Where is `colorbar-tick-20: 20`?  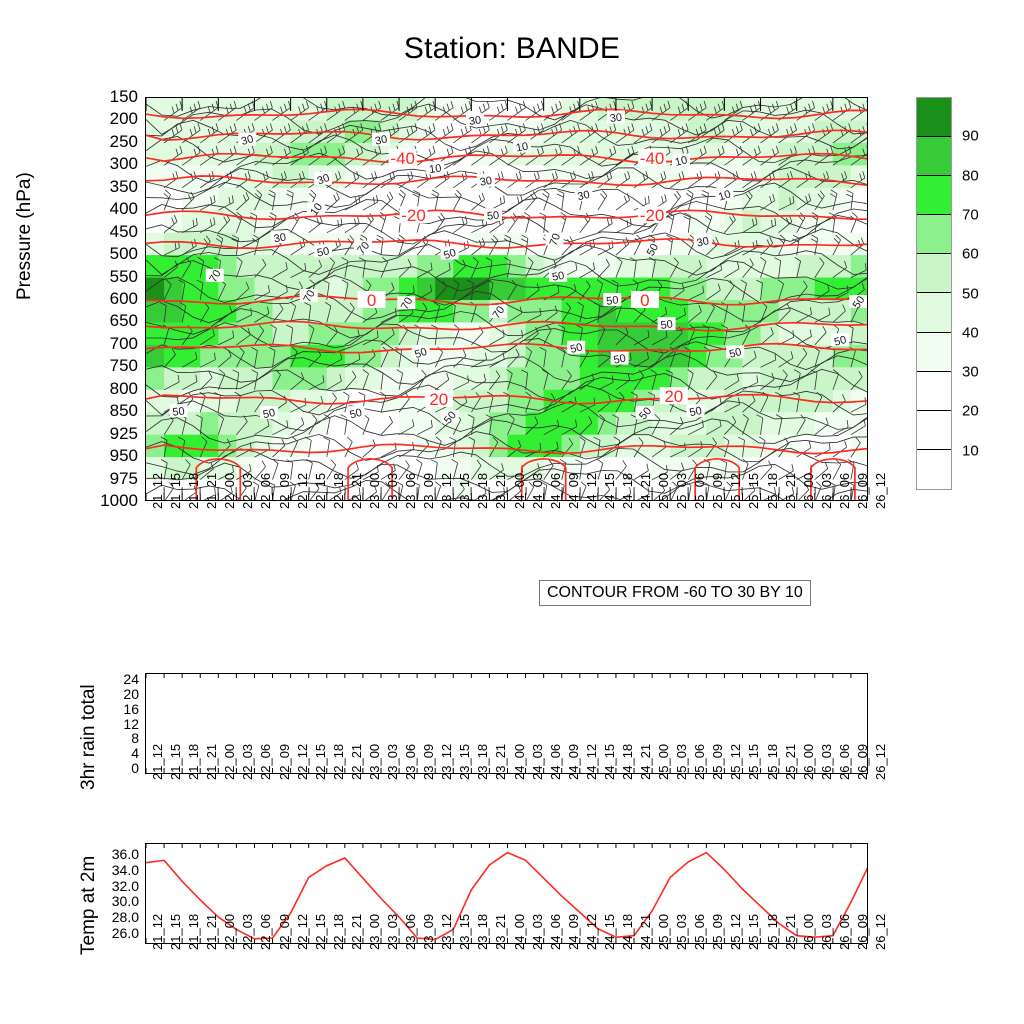 colorbar-tick-20: 20 is located at coordinates (970, 411).